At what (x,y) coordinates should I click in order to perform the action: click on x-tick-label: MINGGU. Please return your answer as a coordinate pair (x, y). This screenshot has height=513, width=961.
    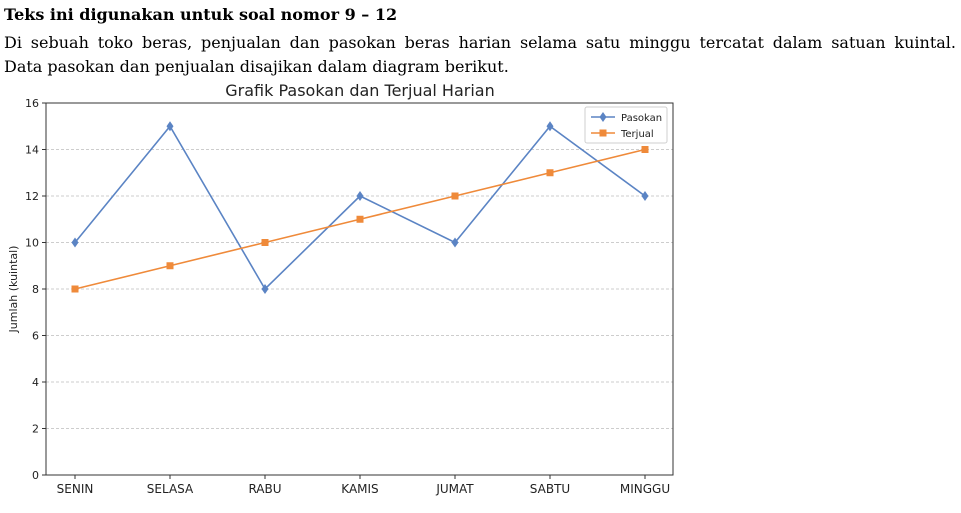
    Looking at the image, I should click on (645, 489).